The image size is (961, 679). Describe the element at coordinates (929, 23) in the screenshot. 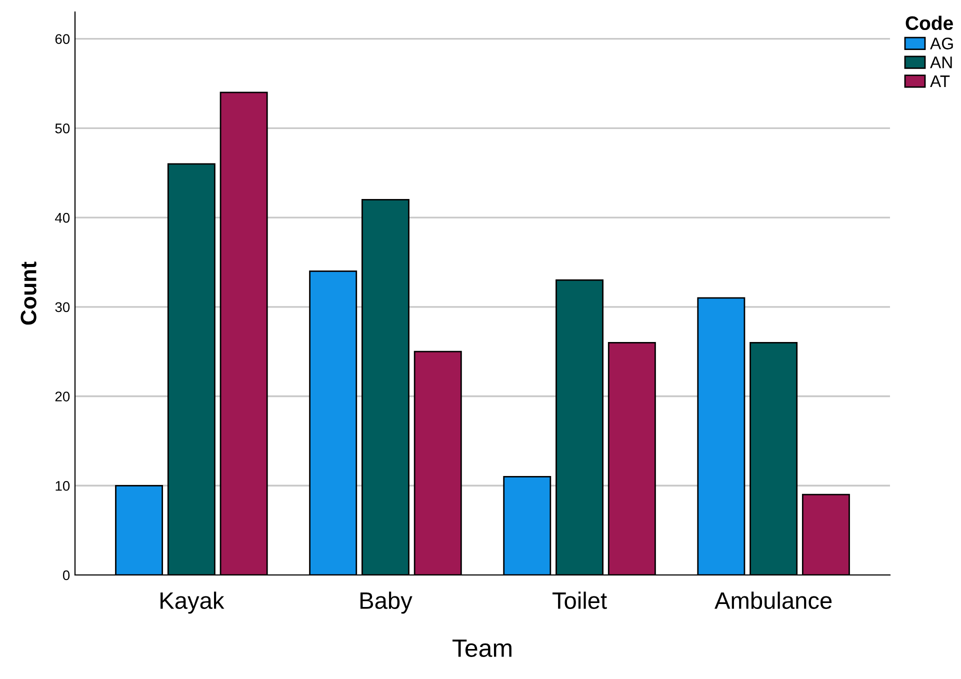

I see `legend-title: Code` at that location.